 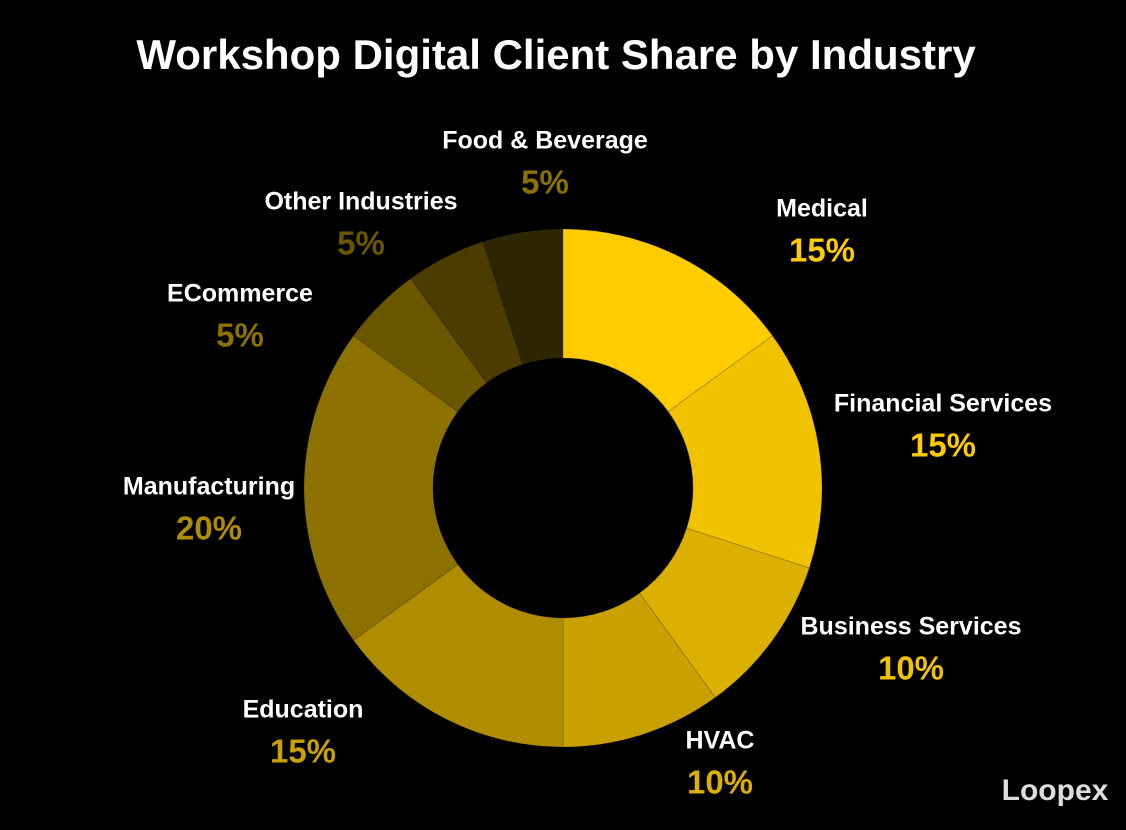 What do you see at coordinates (943, 404) in the screenshot?
I see `slice-label: Financial Services` at bounding box center [943, 404].